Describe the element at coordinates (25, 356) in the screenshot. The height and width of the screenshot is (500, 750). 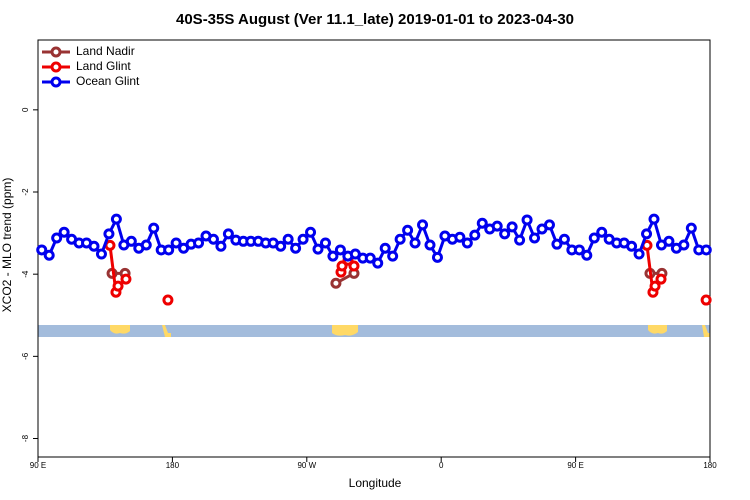
I see `y-tick-label: -6` at that location.